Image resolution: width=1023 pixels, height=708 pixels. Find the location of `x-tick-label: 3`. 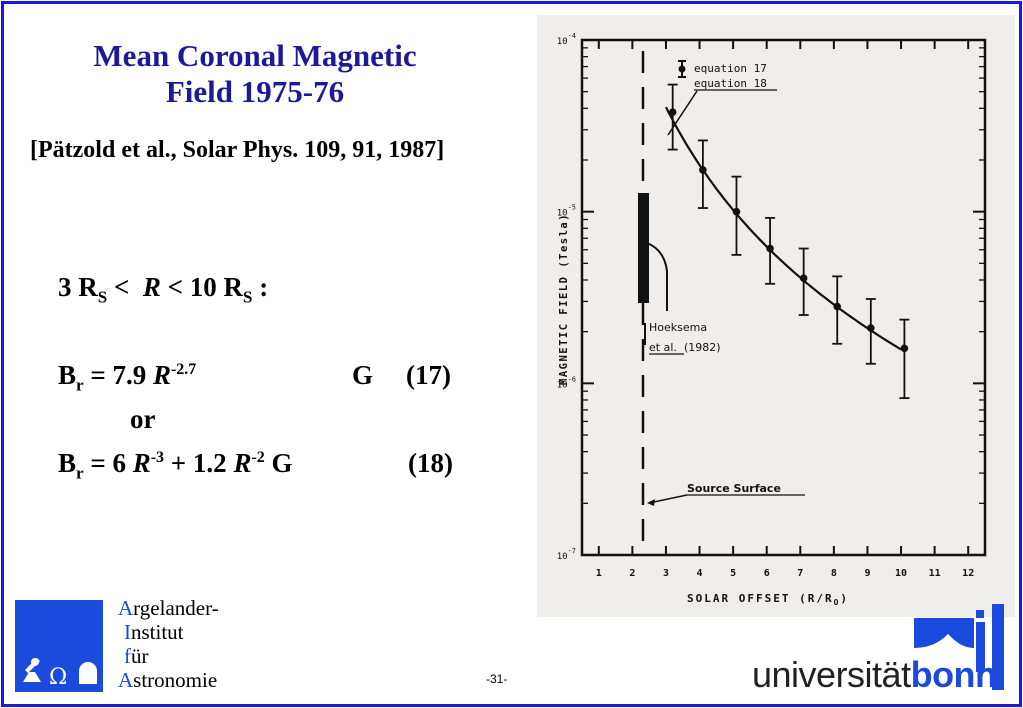

x-tick-label: 3 is located at coordinates (666, 573).